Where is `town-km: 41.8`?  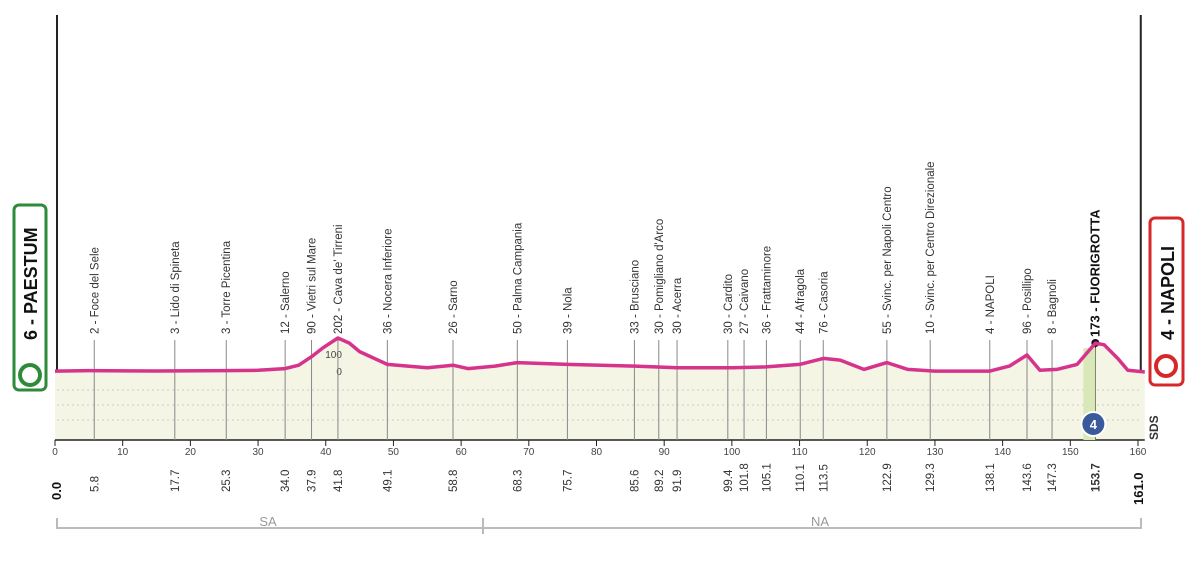 town-km: 41.8 is located at coordinates (339, 481).